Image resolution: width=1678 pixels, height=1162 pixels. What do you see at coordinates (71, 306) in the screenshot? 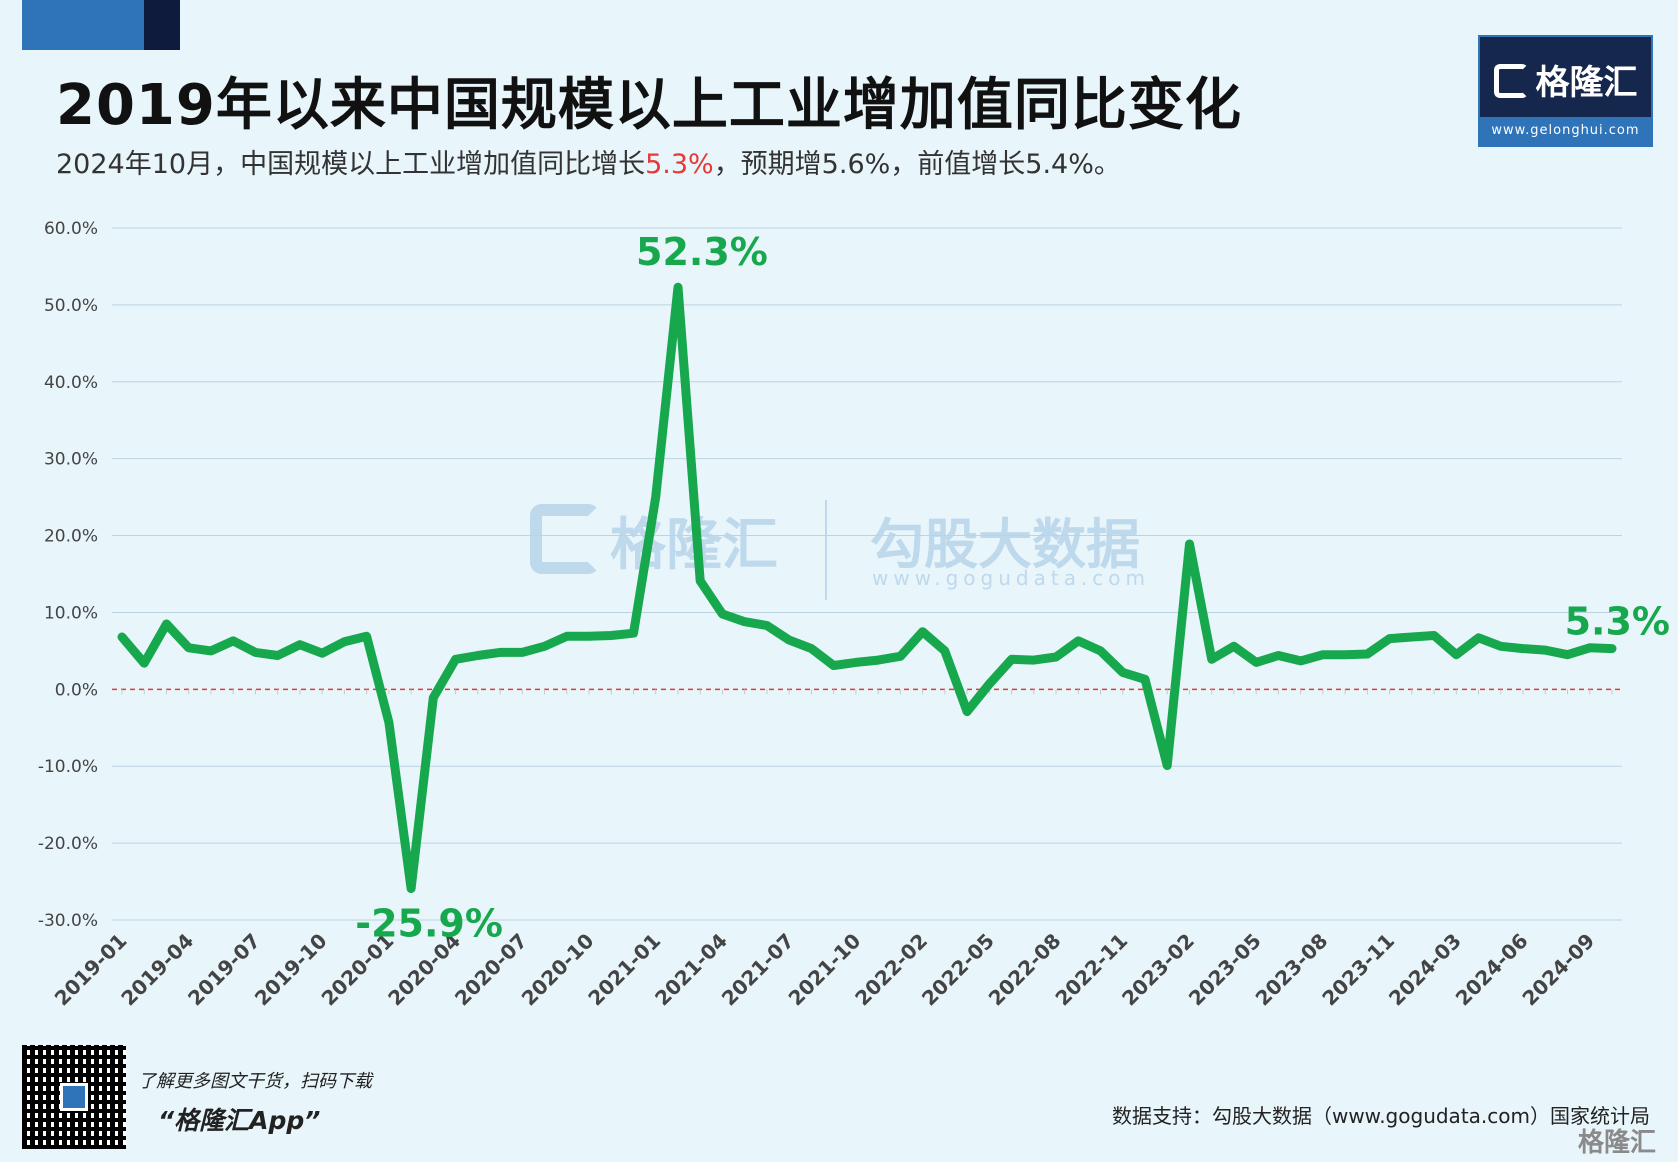
I see `y-tick-label: 50.0%` at bounding box center [71, 306].